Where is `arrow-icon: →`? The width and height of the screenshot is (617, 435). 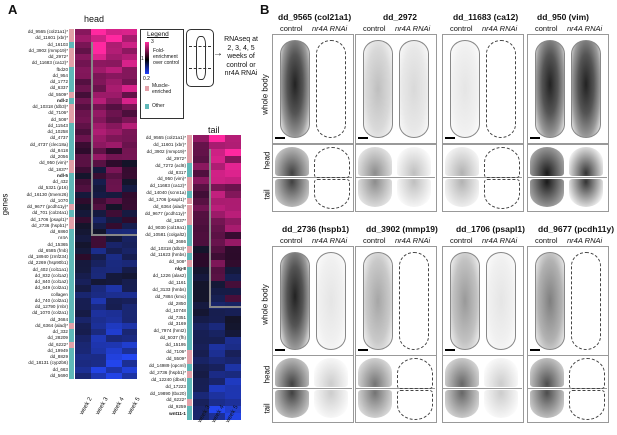
arrow-icon: → is located at coordinates (218, 53).